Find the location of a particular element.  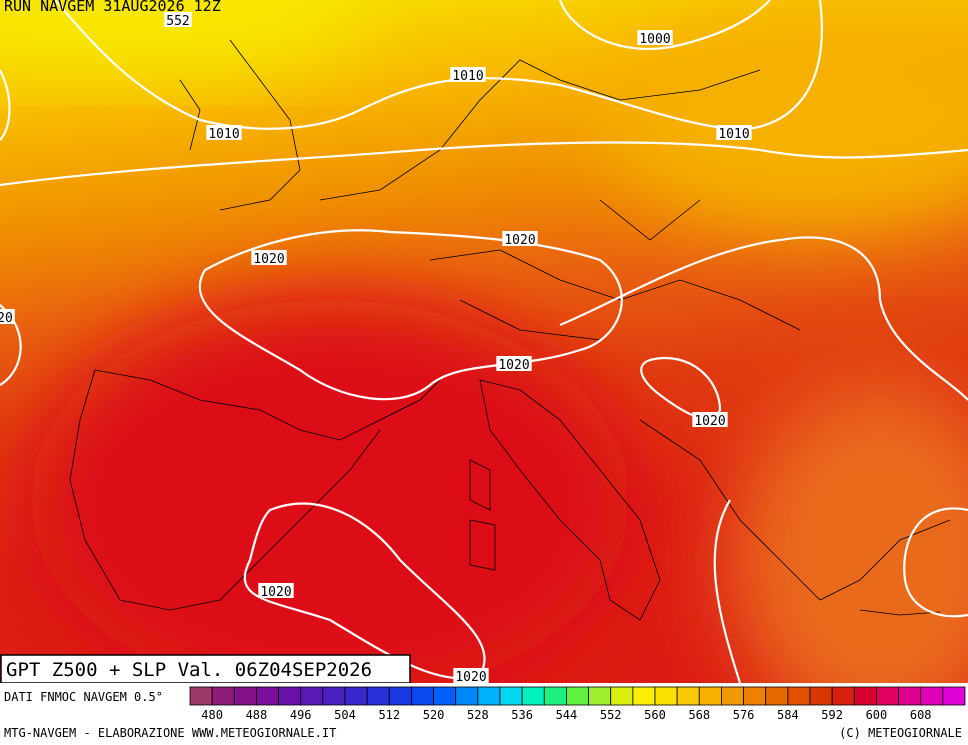

colorbar-tick-label: 592 is located at coordinates (832, 715).